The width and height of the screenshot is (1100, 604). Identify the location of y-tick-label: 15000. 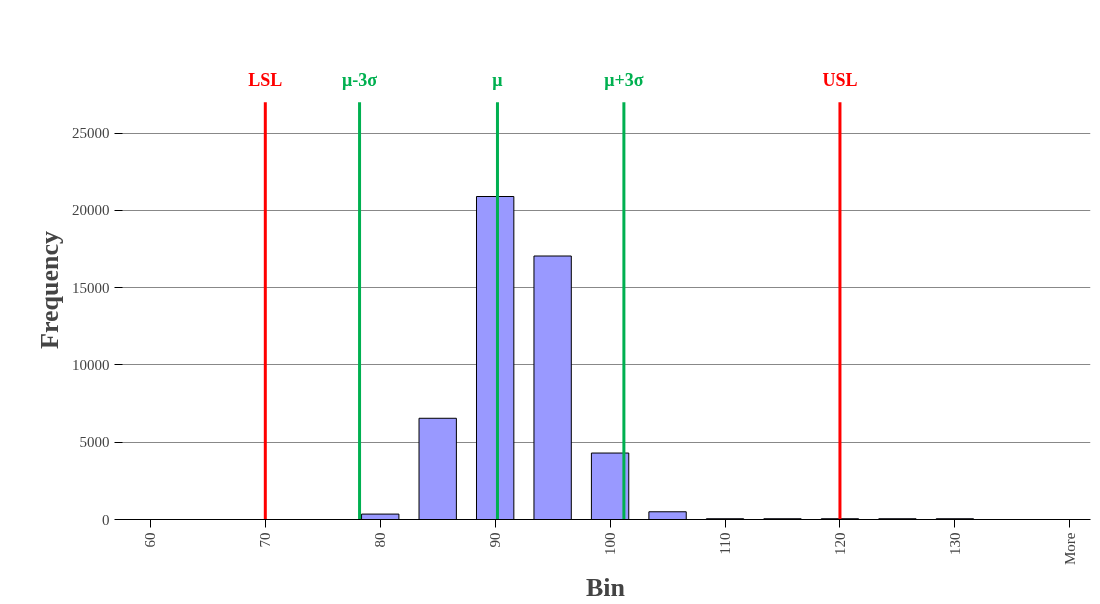
(91, 287).